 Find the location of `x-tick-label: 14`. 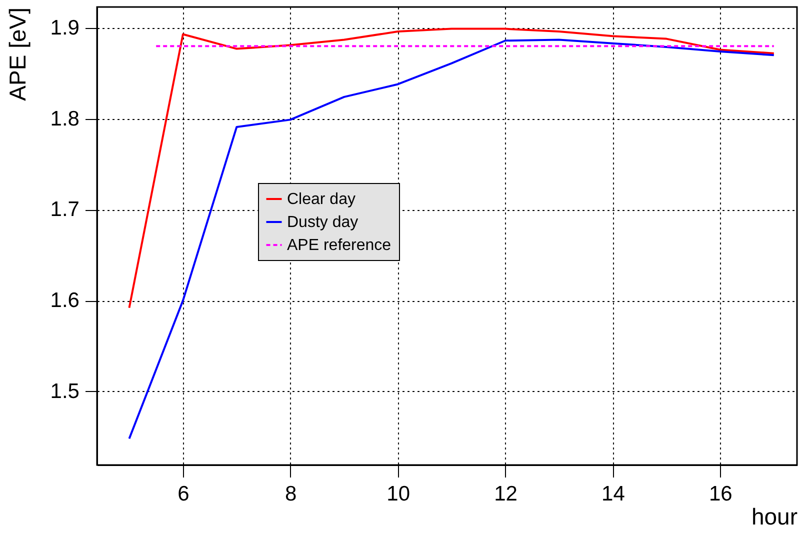

x-tick-label: 14 is located at coordinates (614, 494).